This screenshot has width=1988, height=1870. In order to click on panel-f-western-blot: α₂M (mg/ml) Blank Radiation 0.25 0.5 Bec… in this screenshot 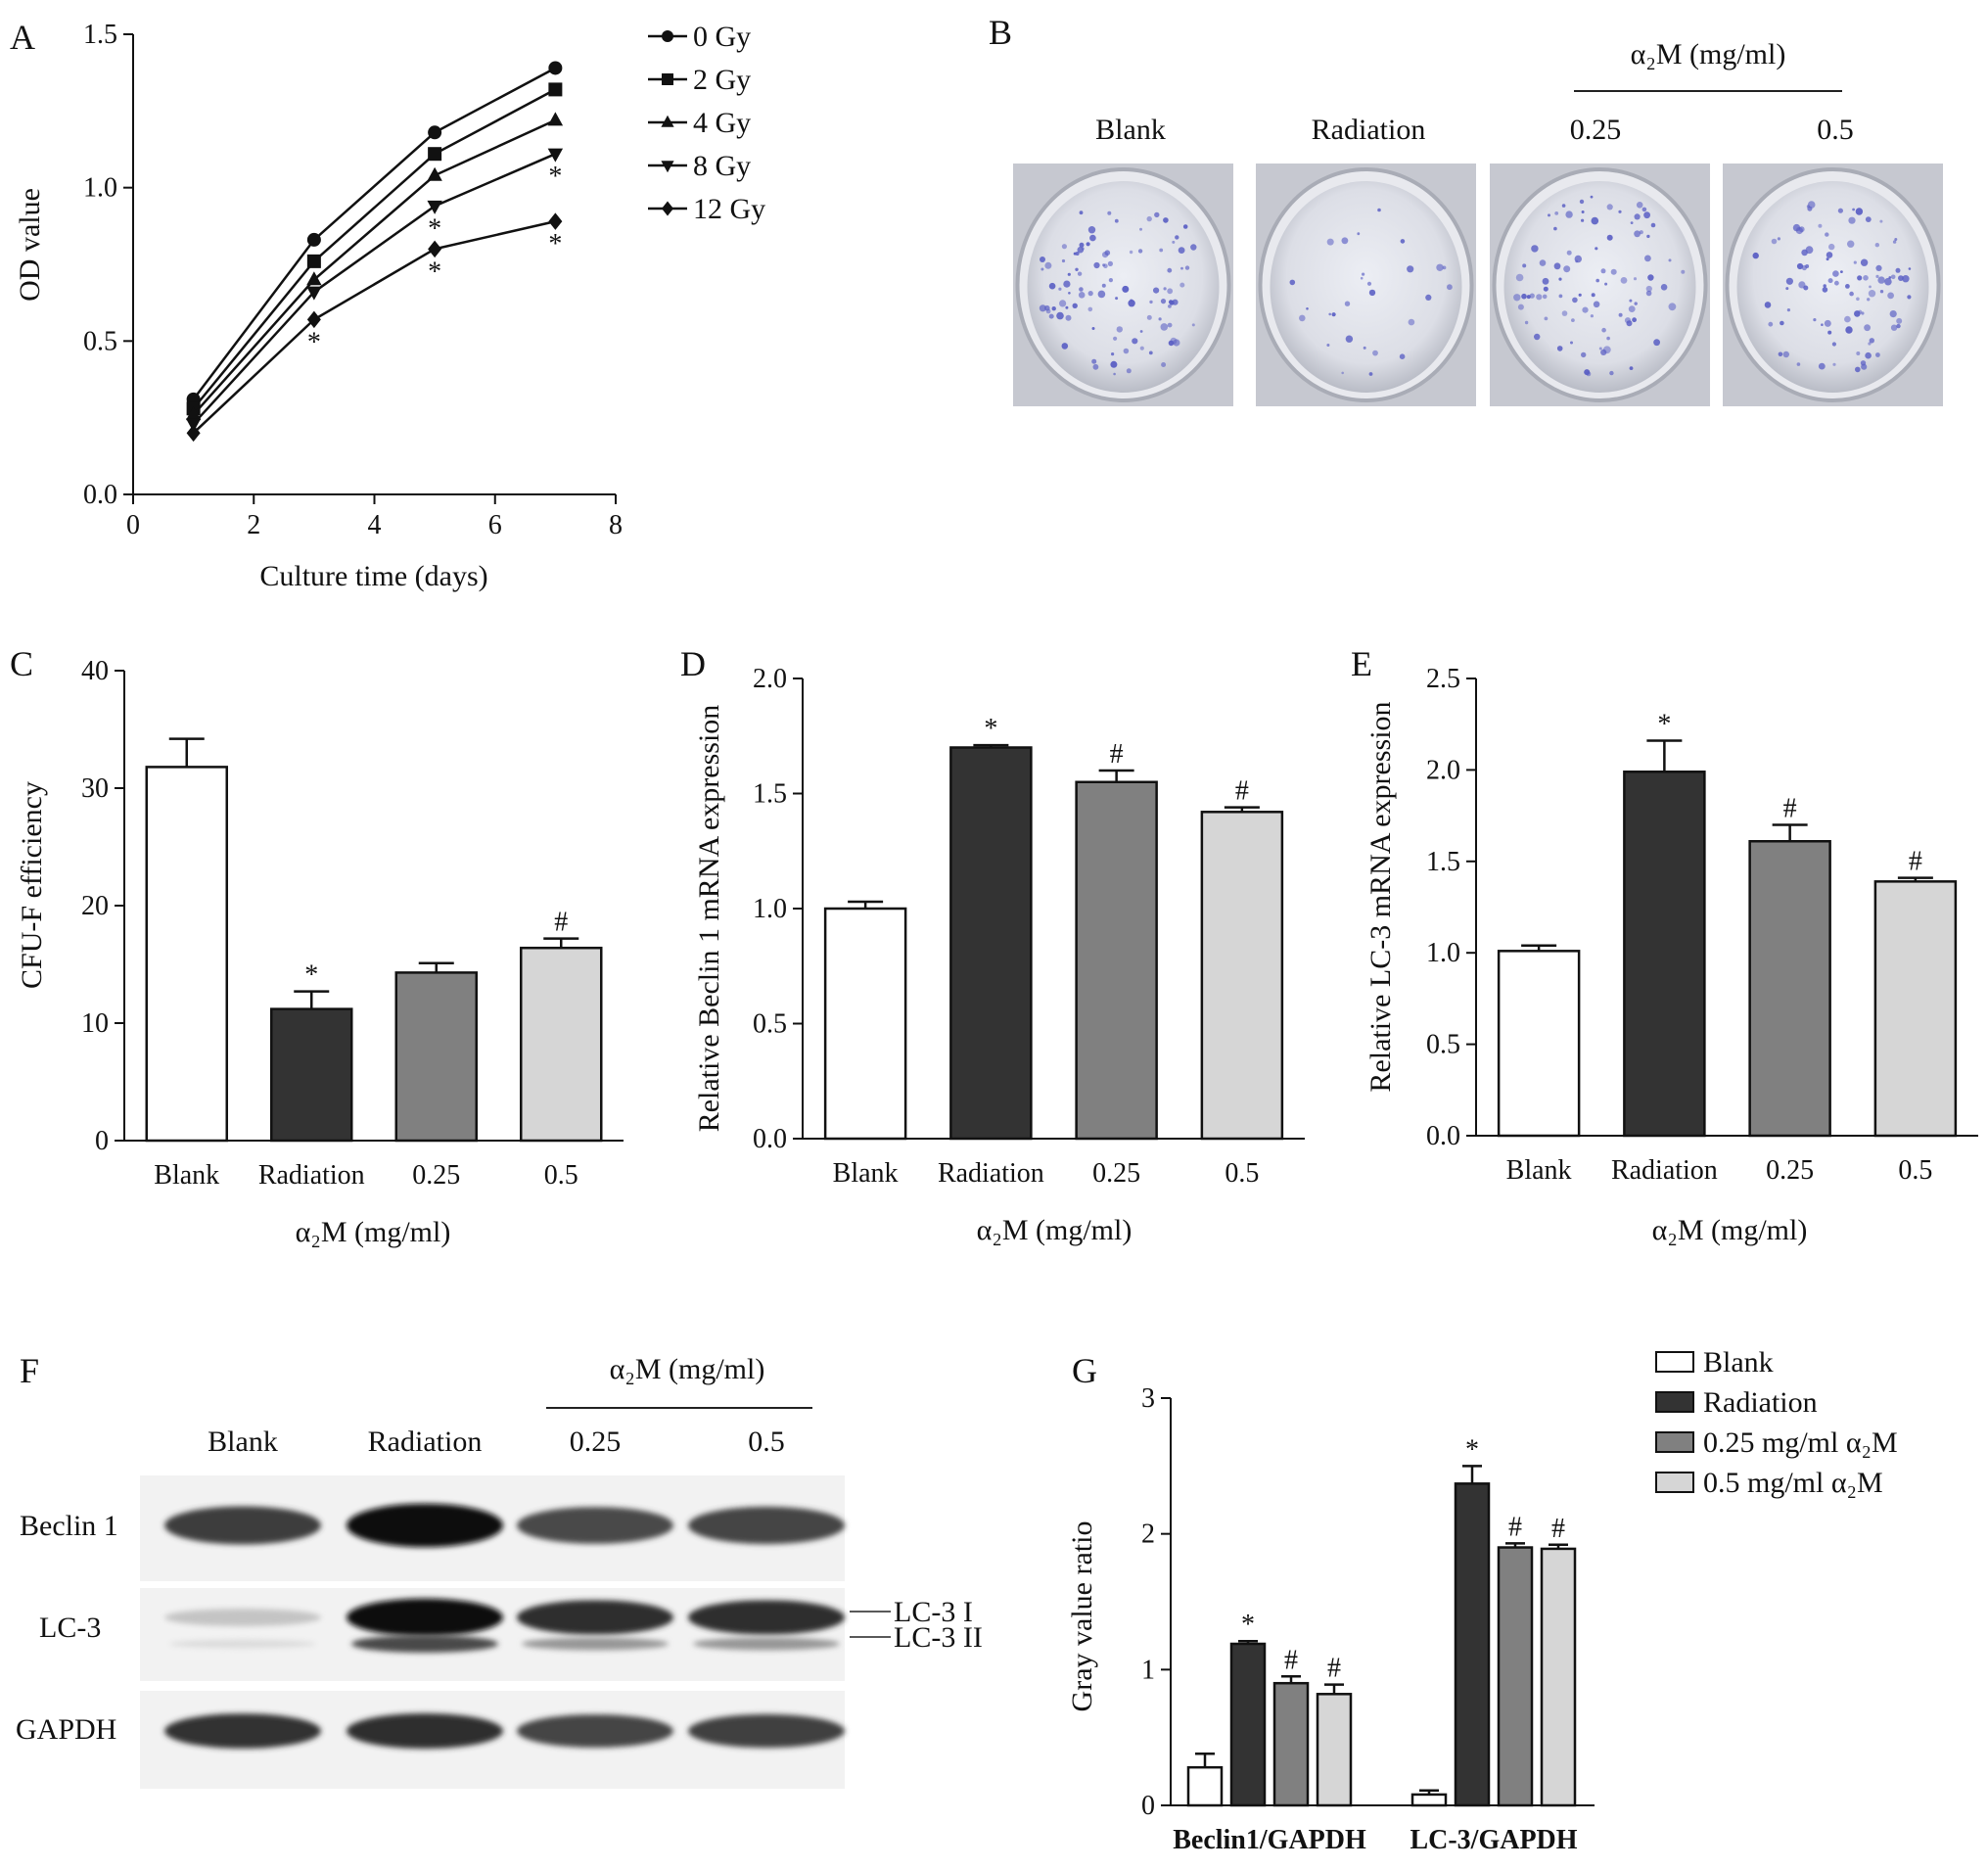, I will do `click(499, 1571)`.